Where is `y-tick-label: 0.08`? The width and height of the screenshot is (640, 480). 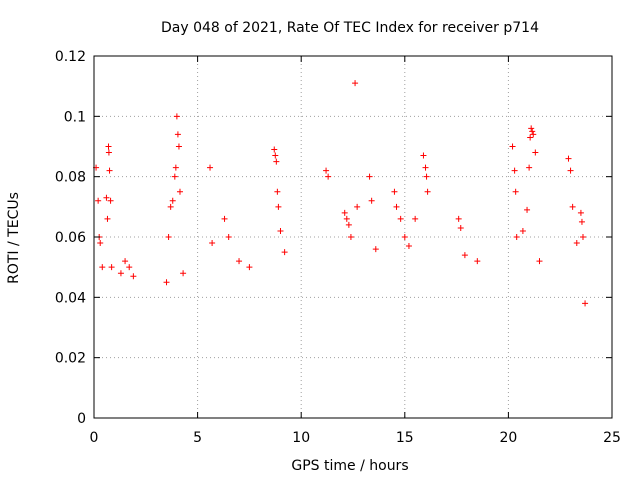 y-tick-label: 0.08 is located at coordinates (70, 178).